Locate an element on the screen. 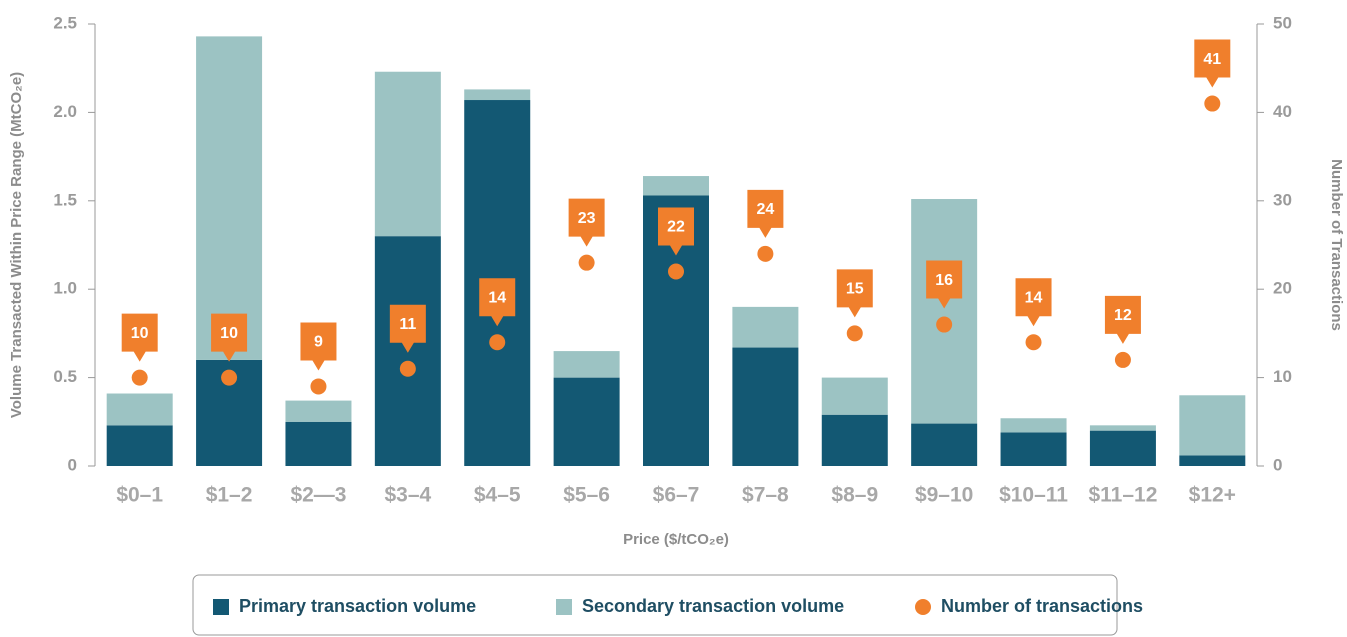 The width and height of the screenshot is (1347, 637). y2-axis-label: Number of Transactions is located at coordinates (1336, 245).